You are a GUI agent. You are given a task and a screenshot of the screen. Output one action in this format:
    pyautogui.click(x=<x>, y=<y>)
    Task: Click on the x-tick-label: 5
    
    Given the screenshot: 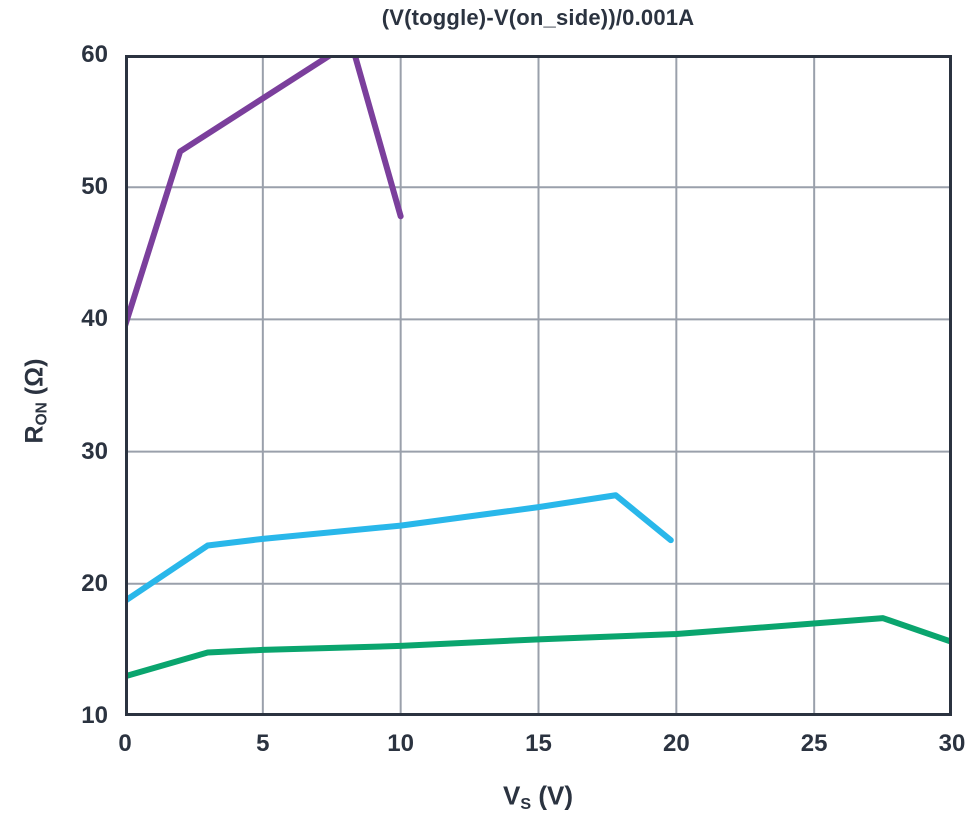 What is the action you would take?
    pyautogui.click(x=263, y=743)
    